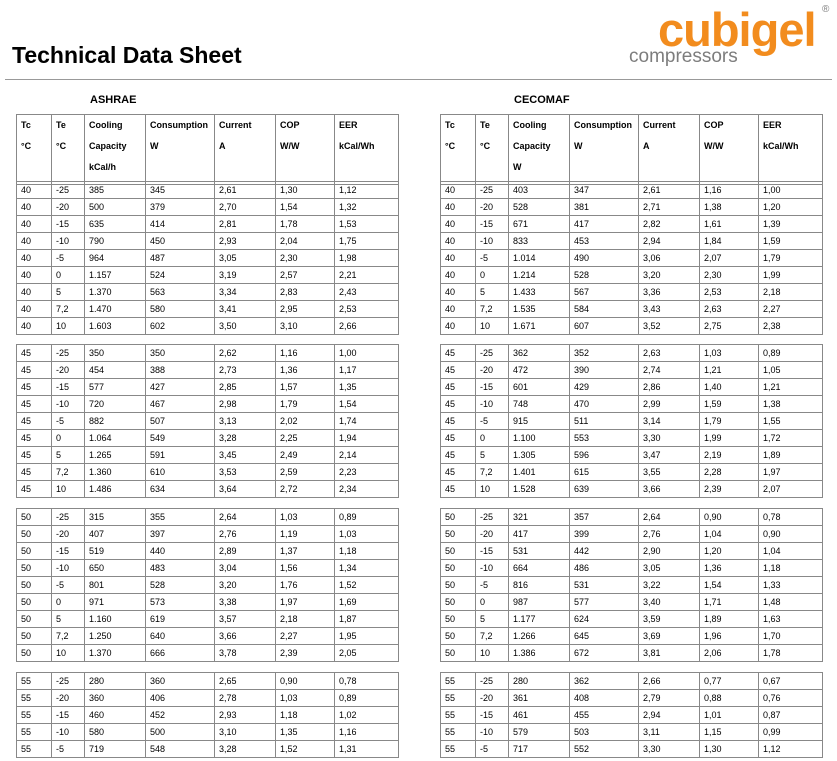 Image resolution: width=837 pixels, height=761 pixels. What do you see at coordinates (115, 653) in the screenshot?
I see `data-cell: 1.370` at bounding box center [115, 653].